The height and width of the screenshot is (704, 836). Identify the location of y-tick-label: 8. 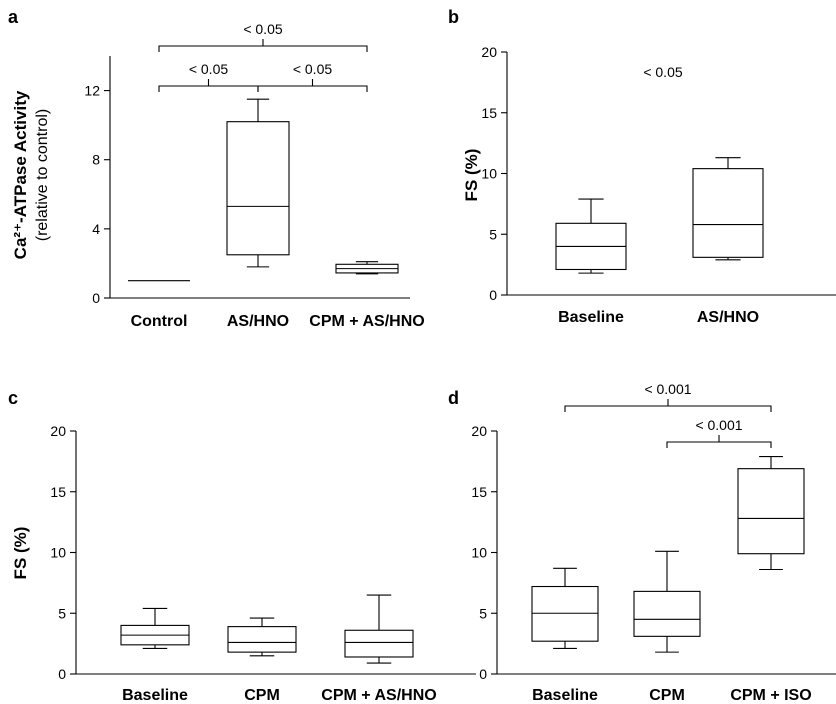
(96, 160).